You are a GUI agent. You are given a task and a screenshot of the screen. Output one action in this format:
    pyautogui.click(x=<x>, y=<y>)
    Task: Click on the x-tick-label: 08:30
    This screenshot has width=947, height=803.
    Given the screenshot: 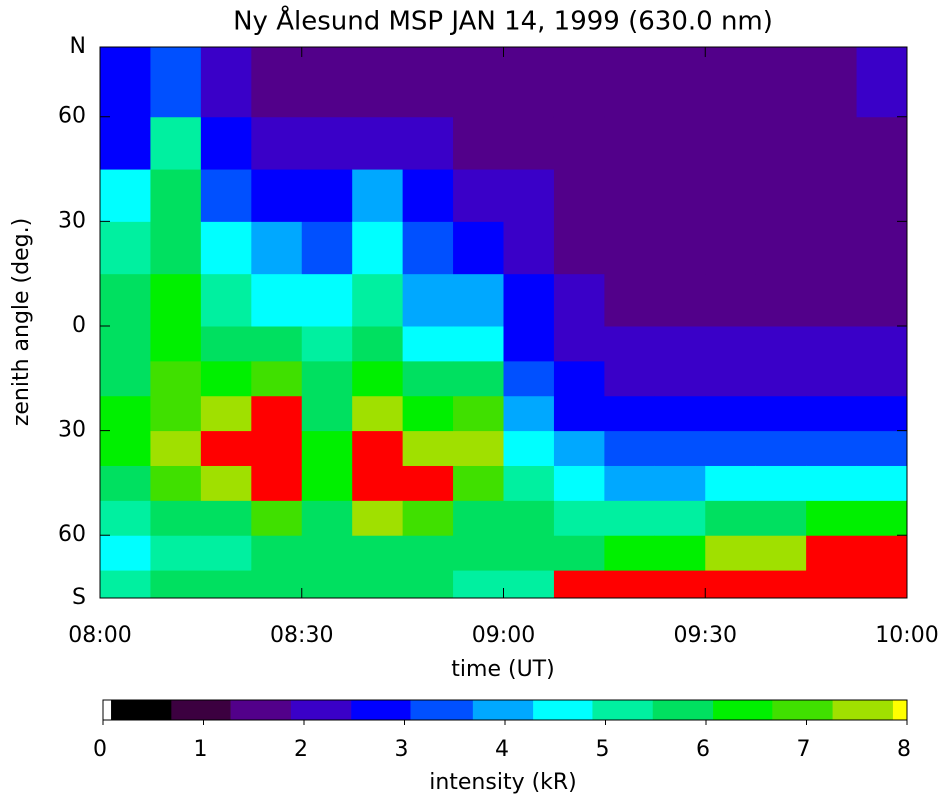 What is the action you would take?
    pyautogui.click(x=301, y=635)
    